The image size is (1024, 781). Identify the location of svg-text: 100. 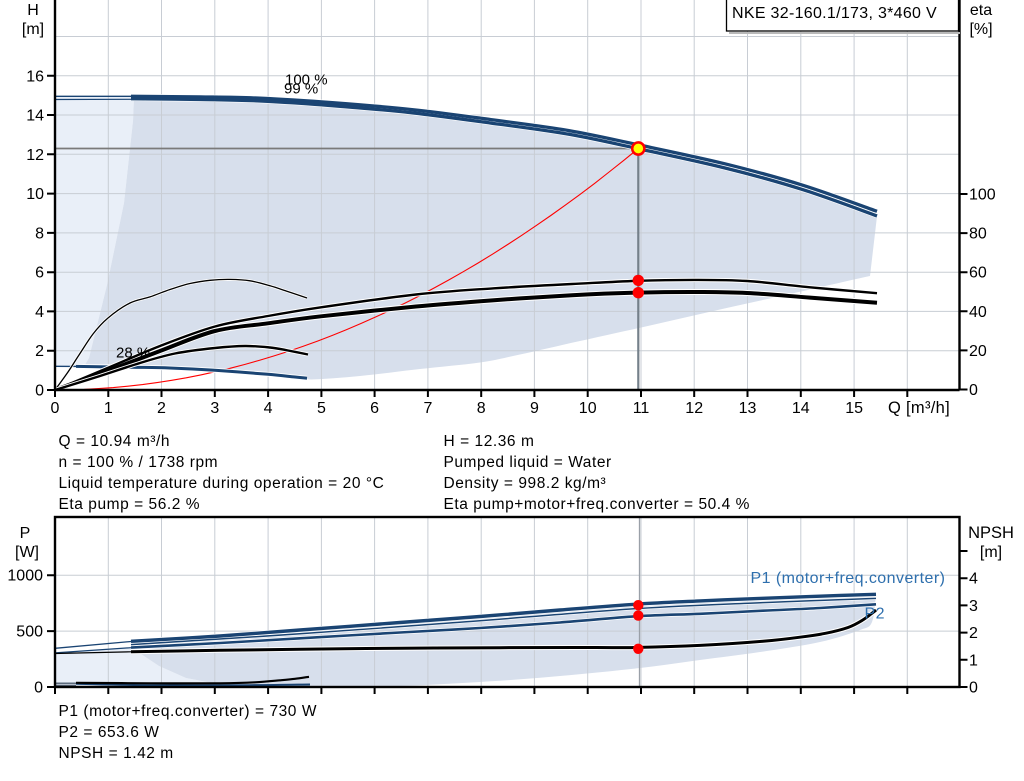
(982, 195).